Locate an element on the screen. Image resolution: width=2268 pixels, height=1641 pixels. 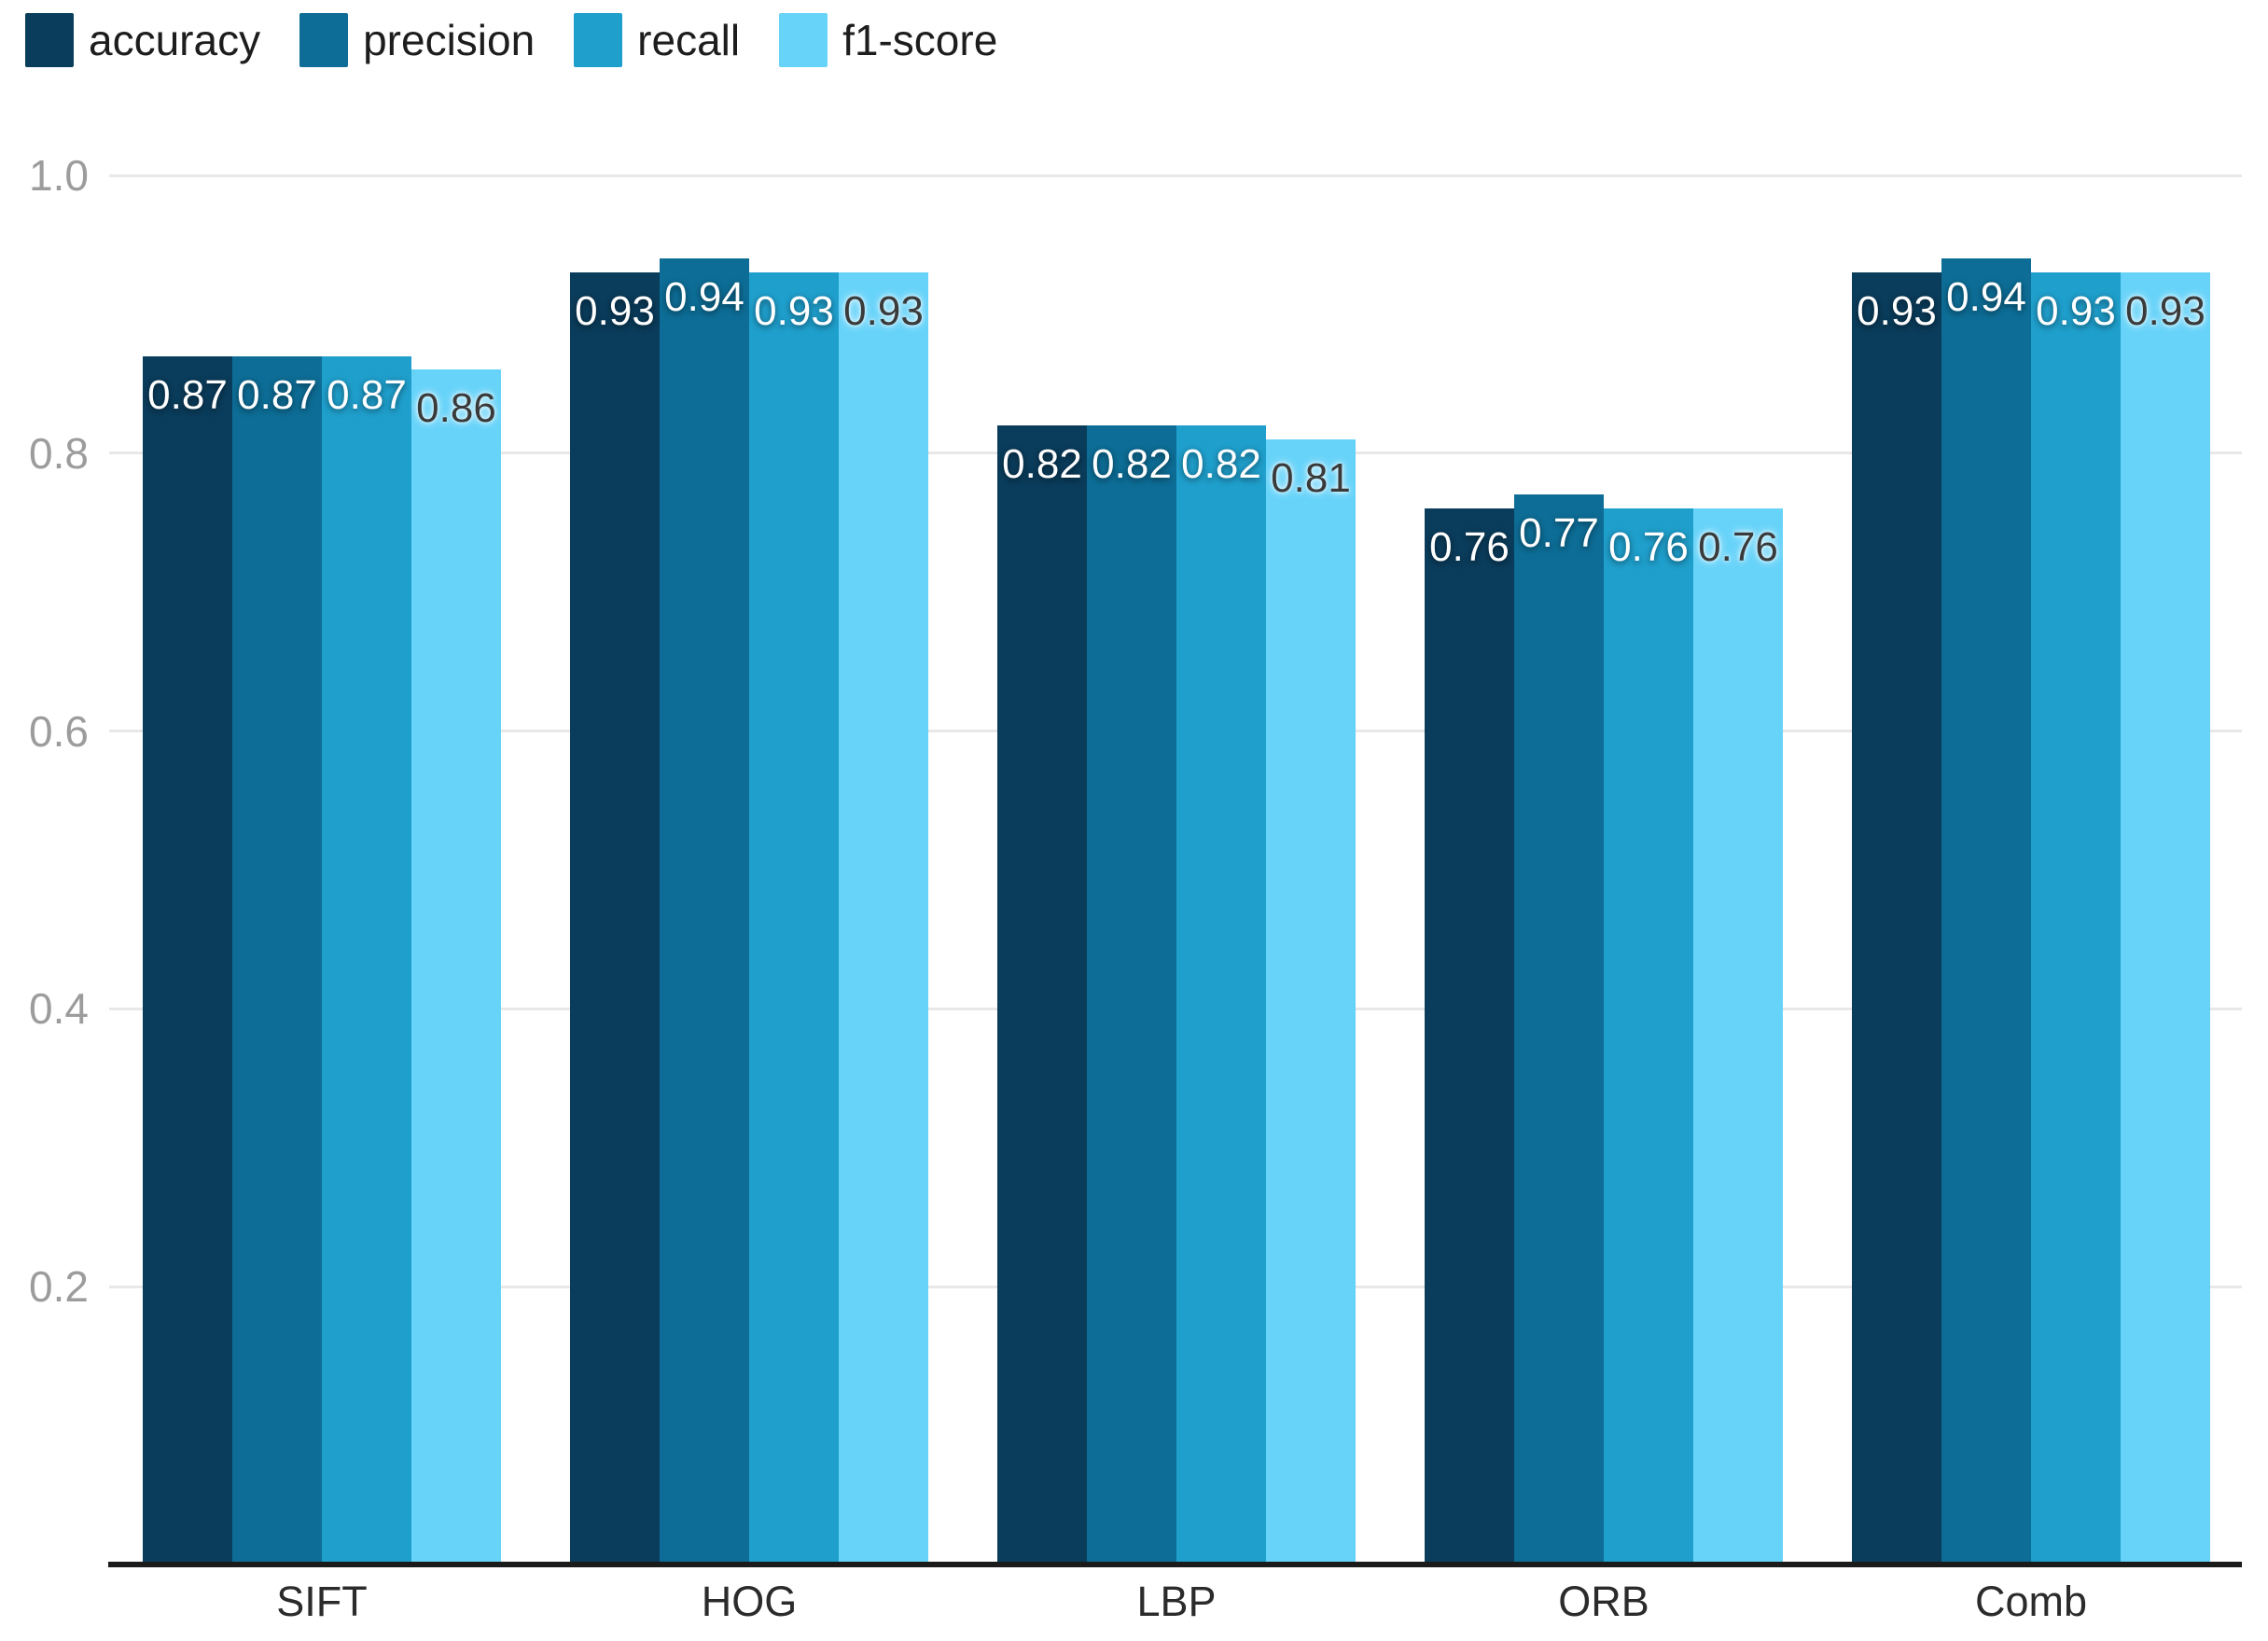
legend-item-recall: recall is located at coordinates (657, 40).